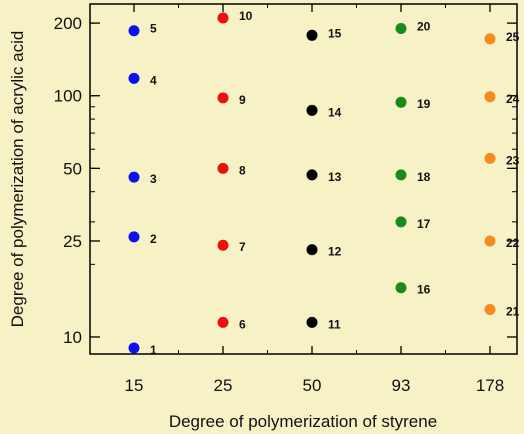  Describe the element at coordinates (242, 170) in the screenshot. I see `point-label-8: 8` at that location.